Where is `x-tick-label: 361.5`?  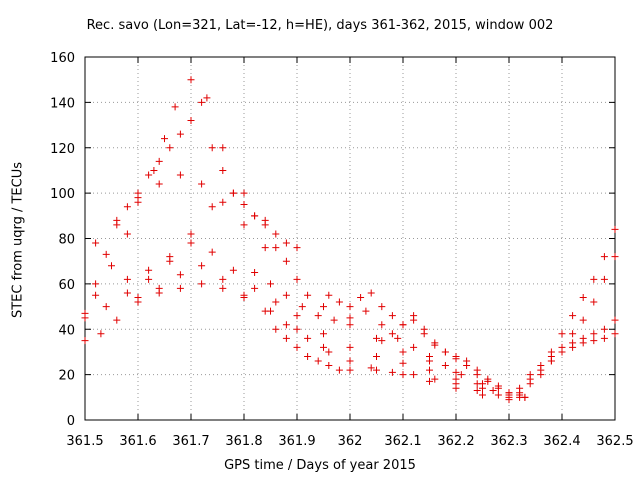
x-tick-label: 361.5 is located at coordinates (84, 441).